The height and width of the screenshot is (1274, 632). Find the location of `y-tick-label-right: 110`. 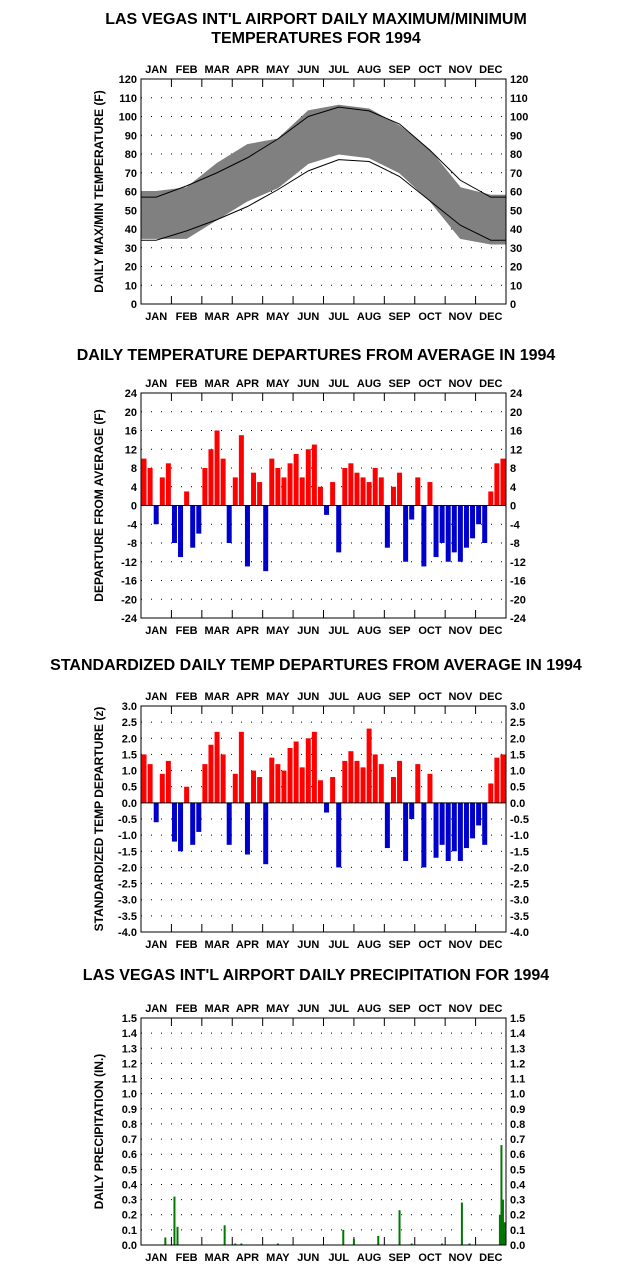

y-tick-label-right: 110 is located at coordinates (519, 99).